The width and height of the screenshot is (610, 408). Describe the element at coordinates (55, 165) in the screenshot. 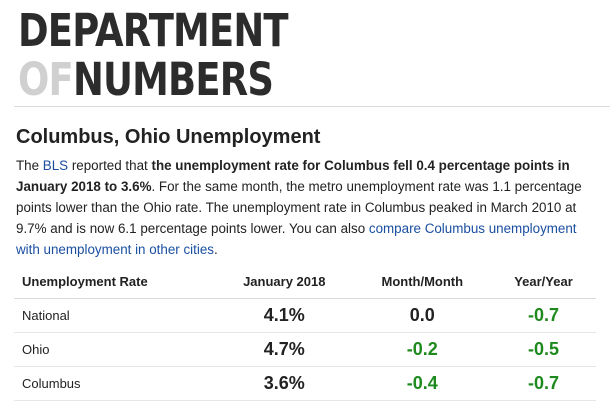

I see `bls-link: BLS` at that location.